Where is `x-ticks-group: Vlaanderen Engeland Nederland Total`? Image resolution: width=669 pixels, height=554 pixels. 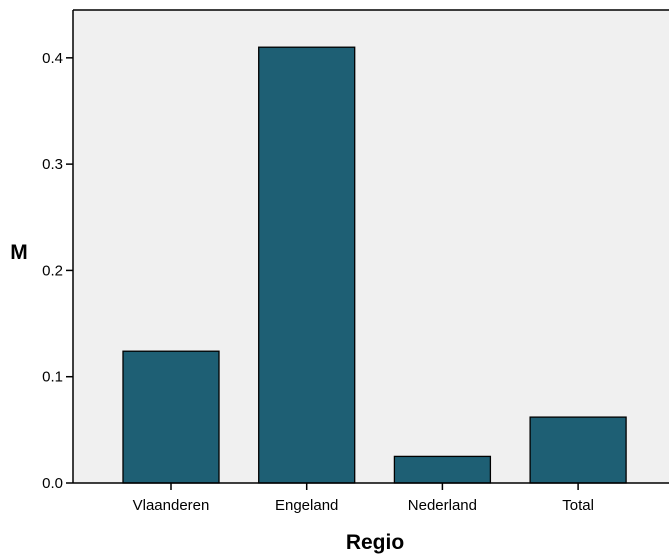 x-ticks-group: Vlaanderen Engeland Nederland Total is located at coordinates (363, 498).